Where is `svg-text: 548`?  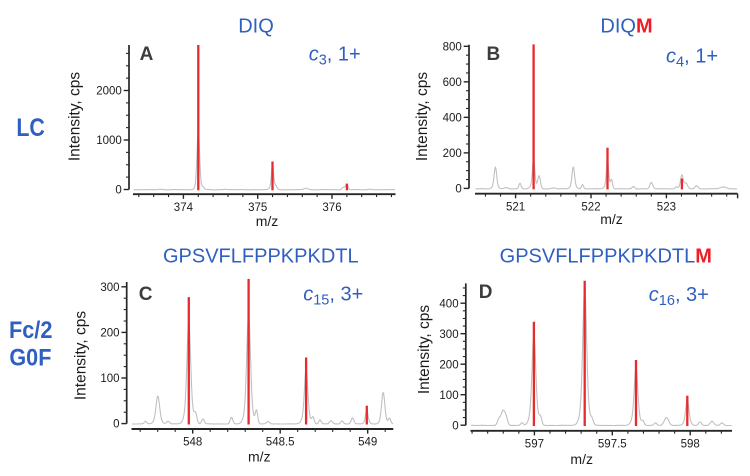
svg-text: 548 is located at coordinates (192, 443).